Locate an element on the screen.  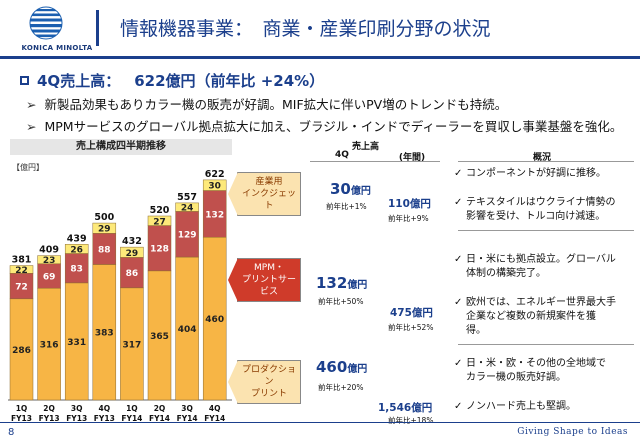
header-year: (年間) is located at coordinates (412, 158).